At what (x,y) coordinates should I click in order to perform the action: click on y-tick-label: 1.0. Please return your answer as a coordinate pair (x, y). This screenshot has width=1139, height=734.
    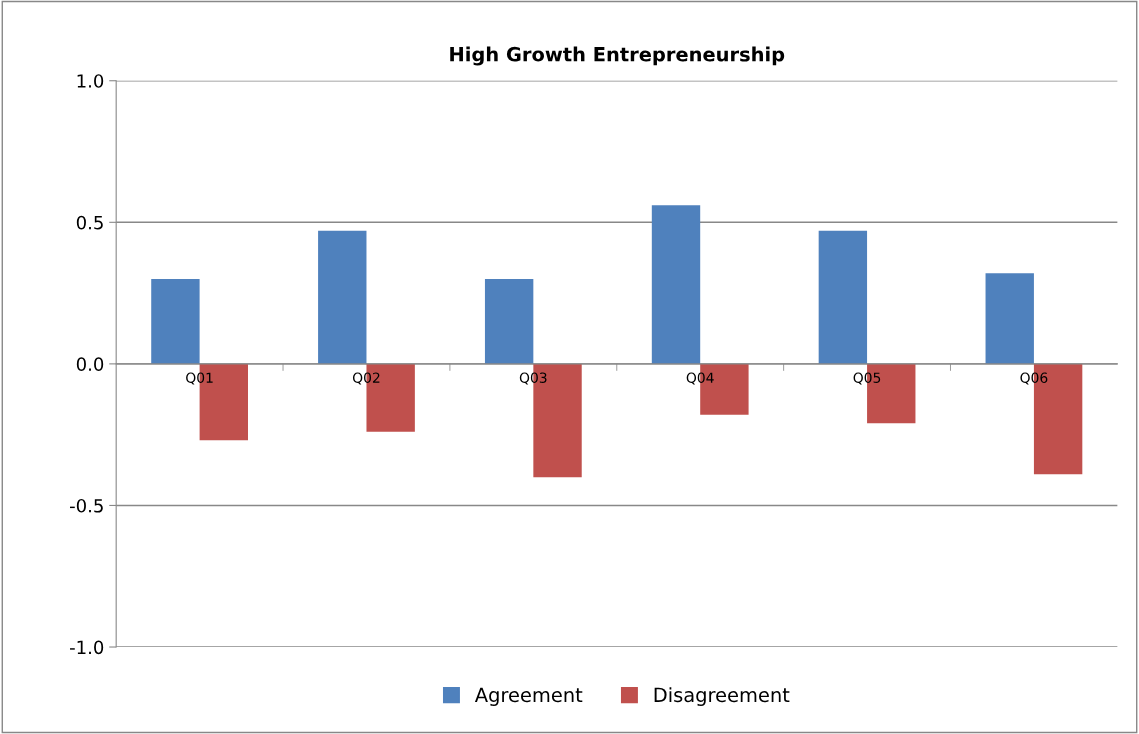
    Looking at the image, I should click on (90, 81).